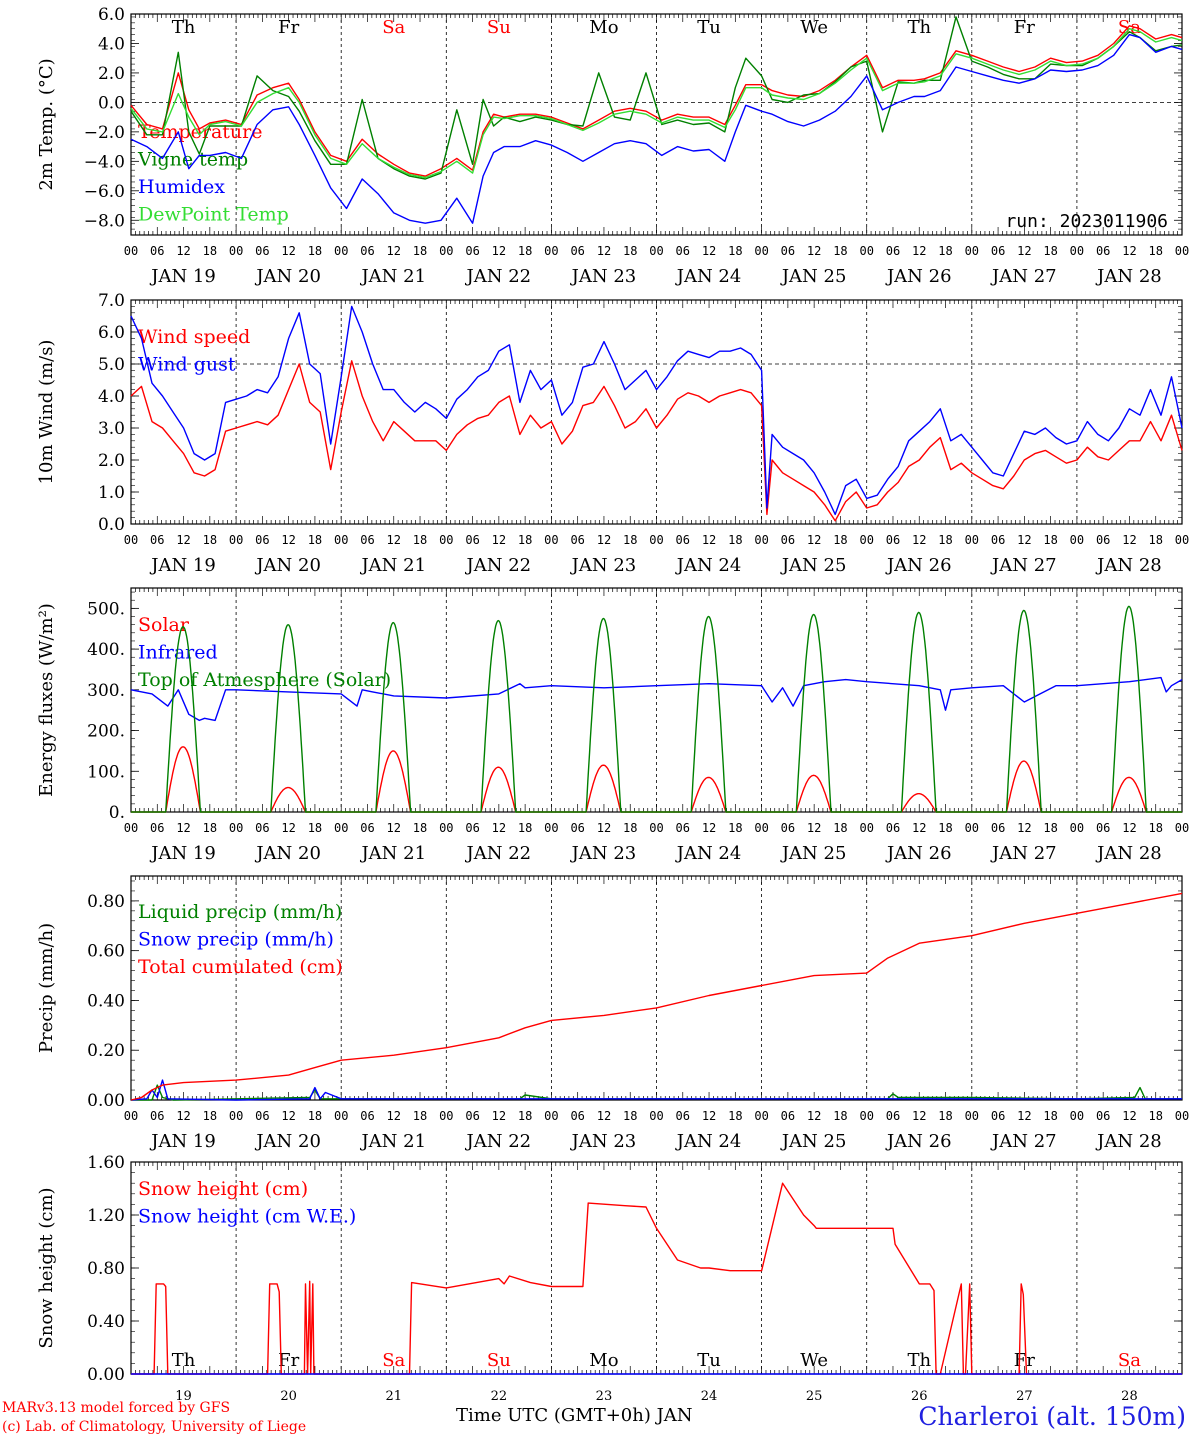 The image size is (1194, 1440). I want to click on day-number-label: 20, so click(288, 1396).